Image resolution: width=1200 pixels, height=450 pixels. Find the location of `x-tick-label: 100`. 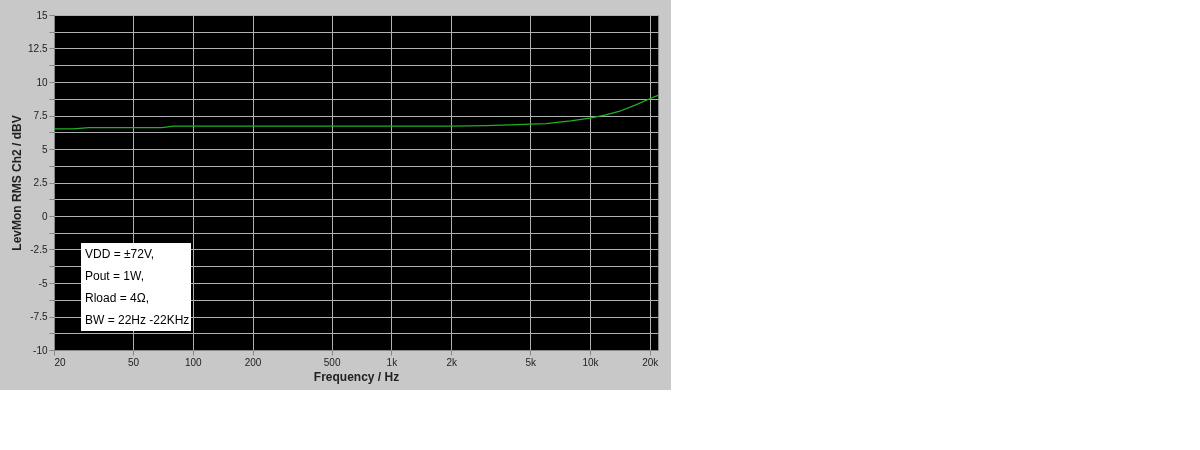

x-tick-label: 100 is located at coordinates (193, 362).